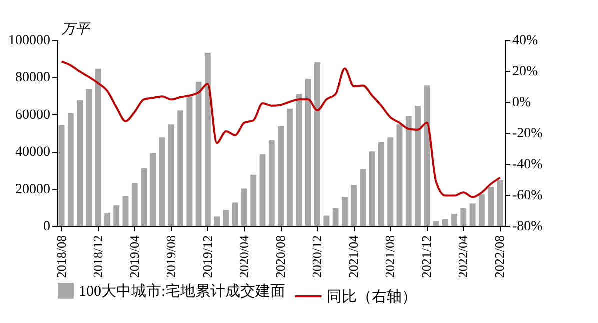 The height and width of the screenshot is (323, 598). Describe the element at coordinates (528, 165) in the screenshot. I see `y2-tick-label: -40%` at that location.